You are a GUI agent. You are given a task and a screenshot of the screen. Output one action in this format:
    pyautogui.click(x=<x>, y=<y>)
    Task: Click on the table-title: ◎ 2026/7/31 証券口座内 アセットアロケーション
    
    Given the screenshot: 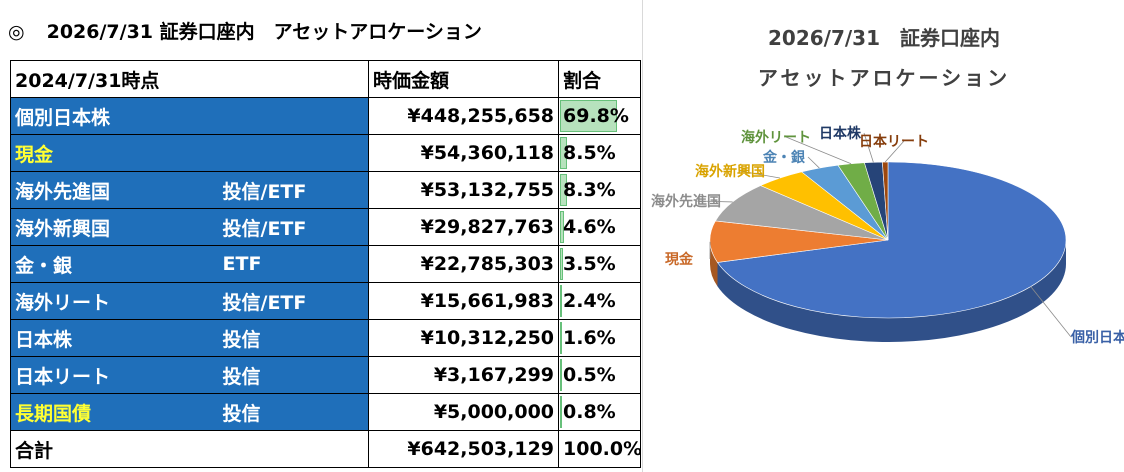 What is the action you would take?
    pyautogui.click(x=245, y=32)
    